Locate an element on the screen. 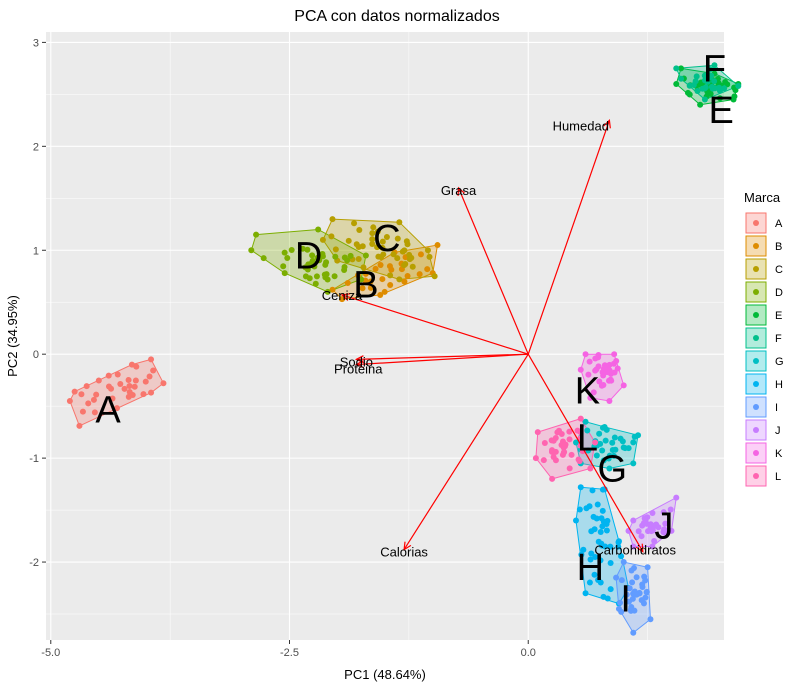 The image size is (800, 690). legend-point-E is located at coordinates (756, 315).